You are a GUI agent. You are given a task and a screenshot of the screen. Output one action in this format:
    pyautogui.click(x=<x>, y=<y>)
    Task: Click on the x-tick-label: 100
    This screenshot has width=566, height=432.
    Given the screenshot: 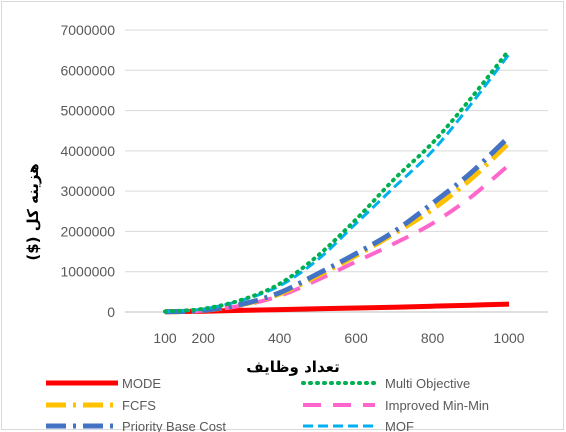 What is the action you would take?
    pyautogui.click(x=165, y=338)
    